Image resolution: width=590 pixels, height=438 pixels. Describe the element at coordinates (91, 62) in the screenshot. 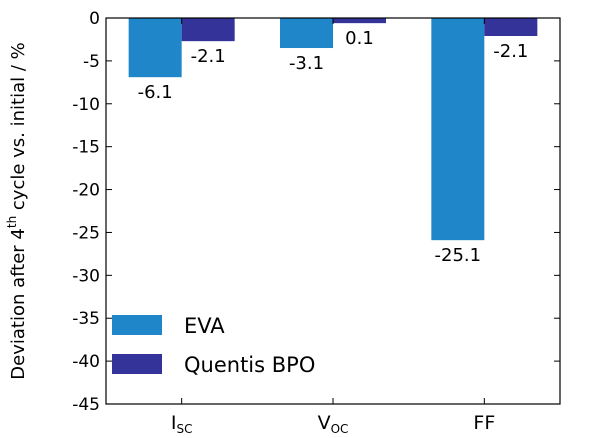

I see `y-tick-label: -5` at that location.